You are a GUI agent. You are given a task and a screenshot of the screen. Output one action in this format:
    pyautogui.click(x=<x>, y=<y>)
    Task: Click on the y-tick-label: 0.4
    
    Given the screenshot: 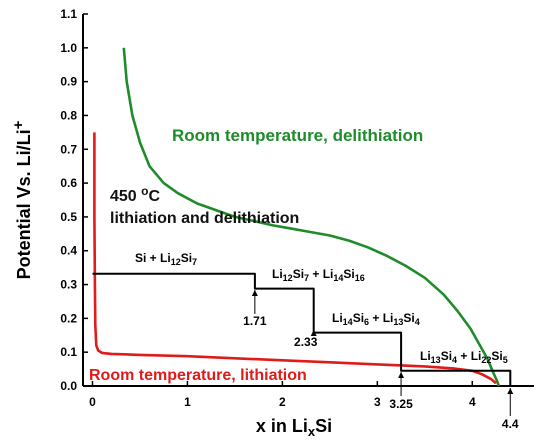 What is the action you would take?
    pyautogui.click(x=68, y=251)
    